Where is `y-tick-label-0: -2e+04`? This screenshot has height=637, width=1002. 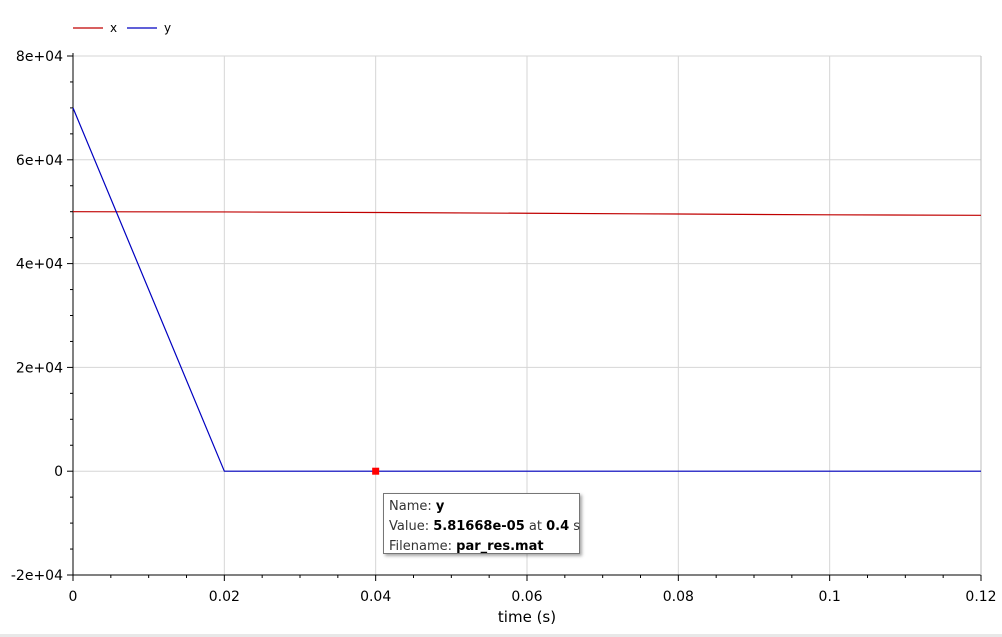 y-tick-label-0: -2e+04 is located at coordinates (37, 576).